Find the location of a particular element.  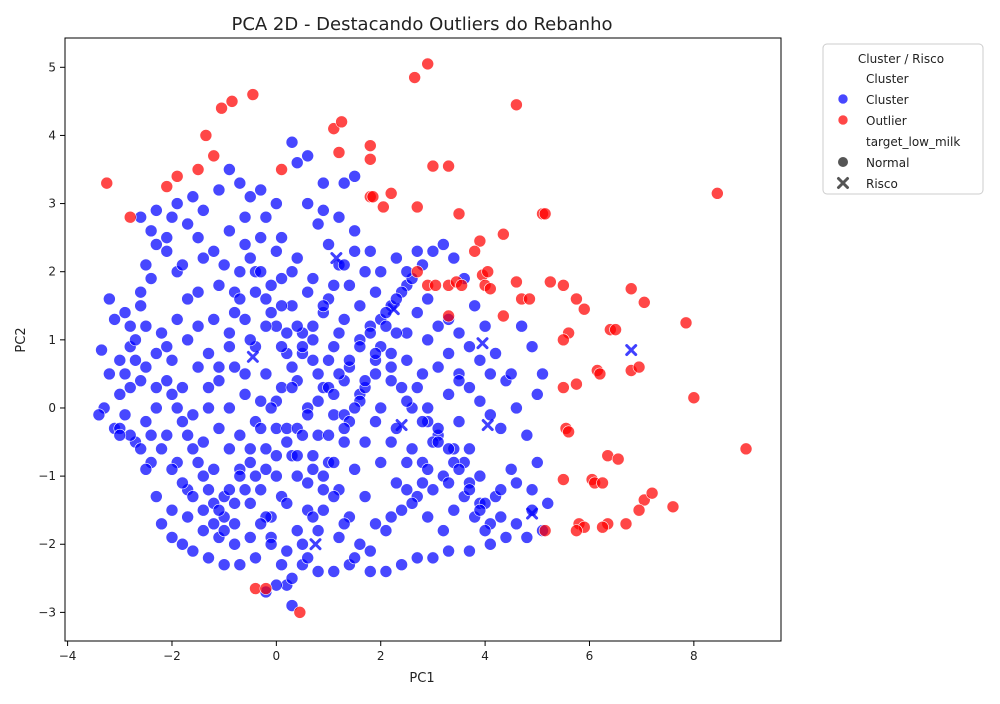

y-tick-label: −1 is located at coordinates (47, 476).